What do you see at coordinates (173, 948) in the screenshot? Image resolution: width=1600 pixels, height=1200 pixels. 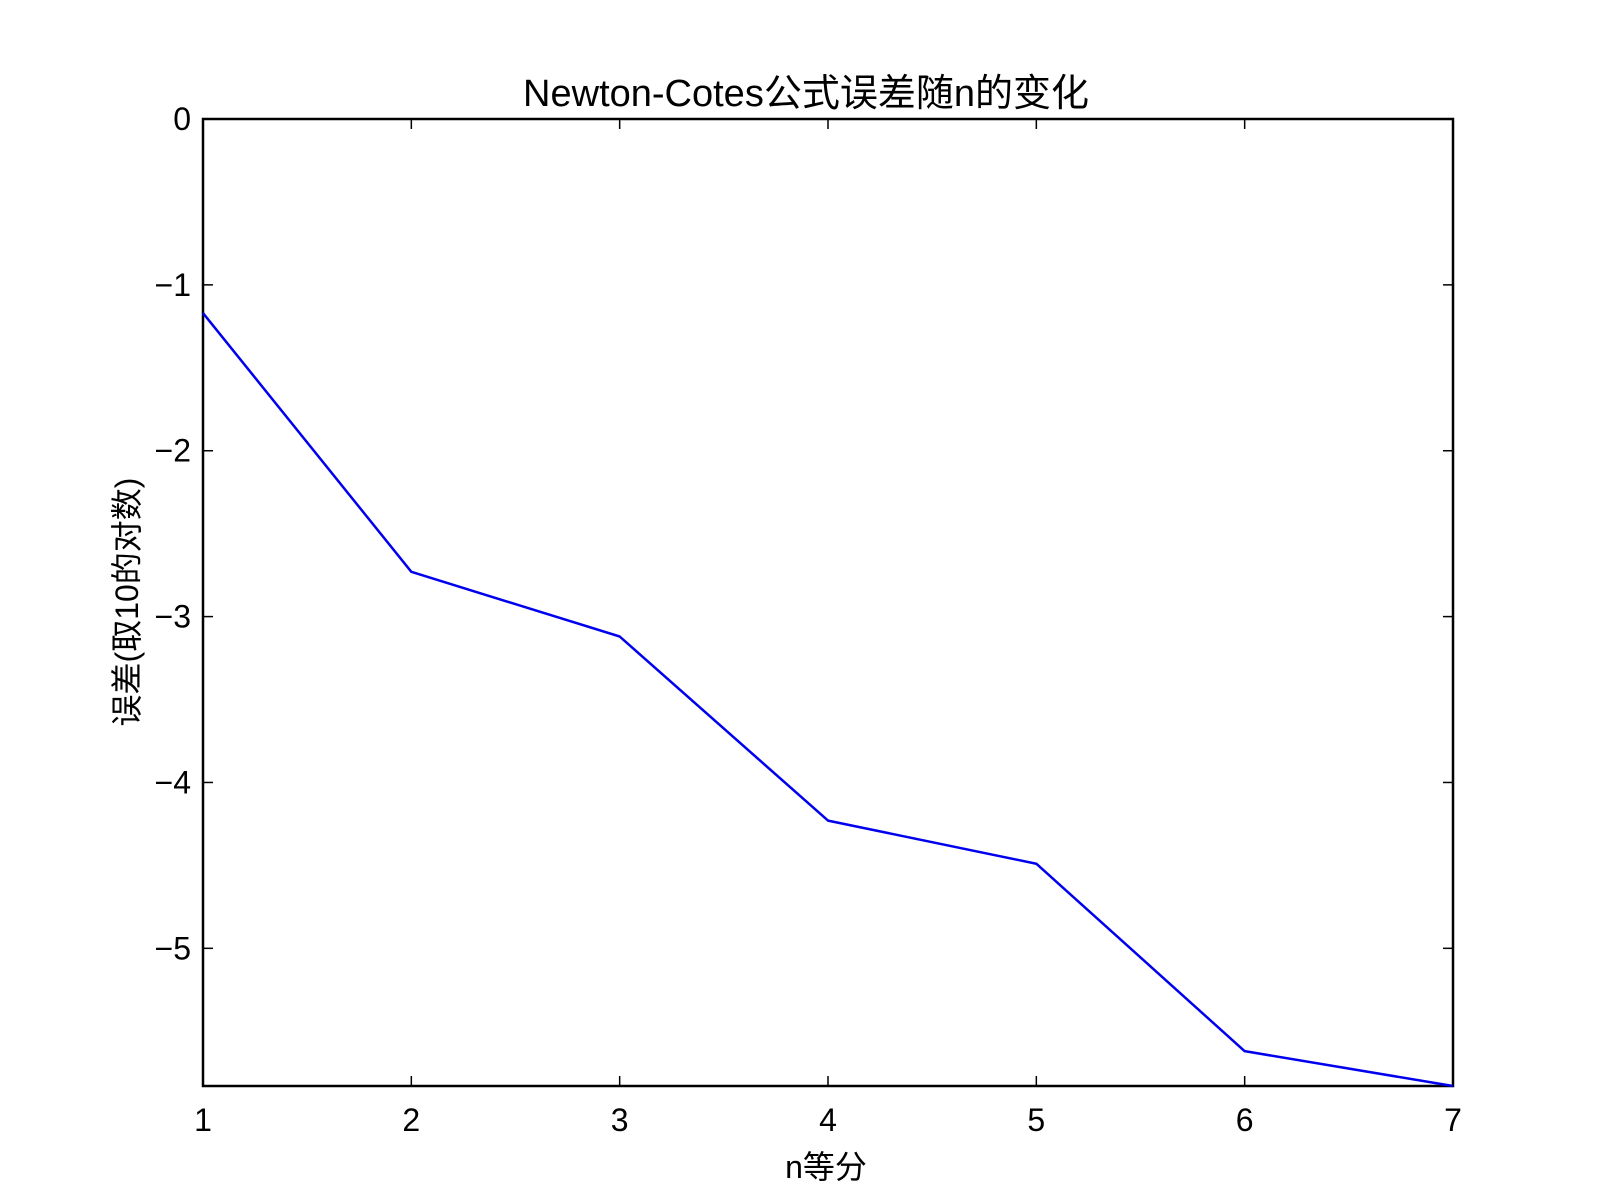 I see `y-tick-label: −5` at bounding box center [173, 948].